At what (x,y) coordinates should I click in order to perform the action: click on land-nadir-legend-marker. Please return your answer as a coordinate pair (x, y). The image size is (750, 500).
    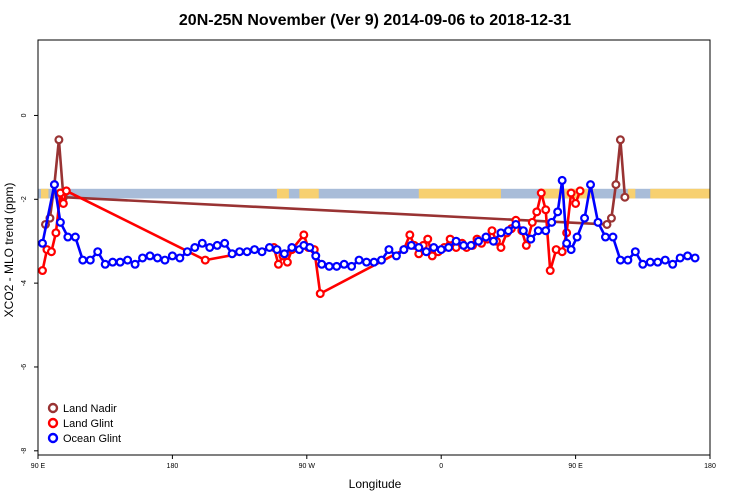
    Looking at the image, I should click on (53, 408).